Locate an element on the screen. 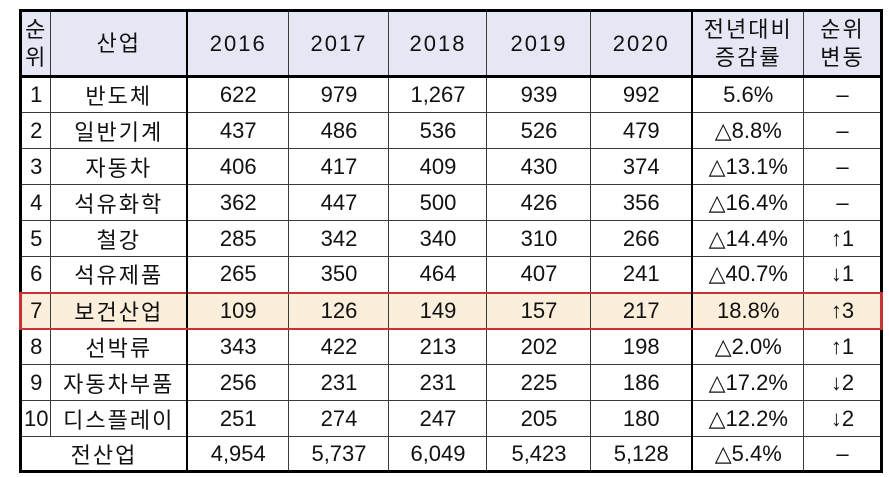  cell-year-2016: 343 is located at coordinates (237, 346).